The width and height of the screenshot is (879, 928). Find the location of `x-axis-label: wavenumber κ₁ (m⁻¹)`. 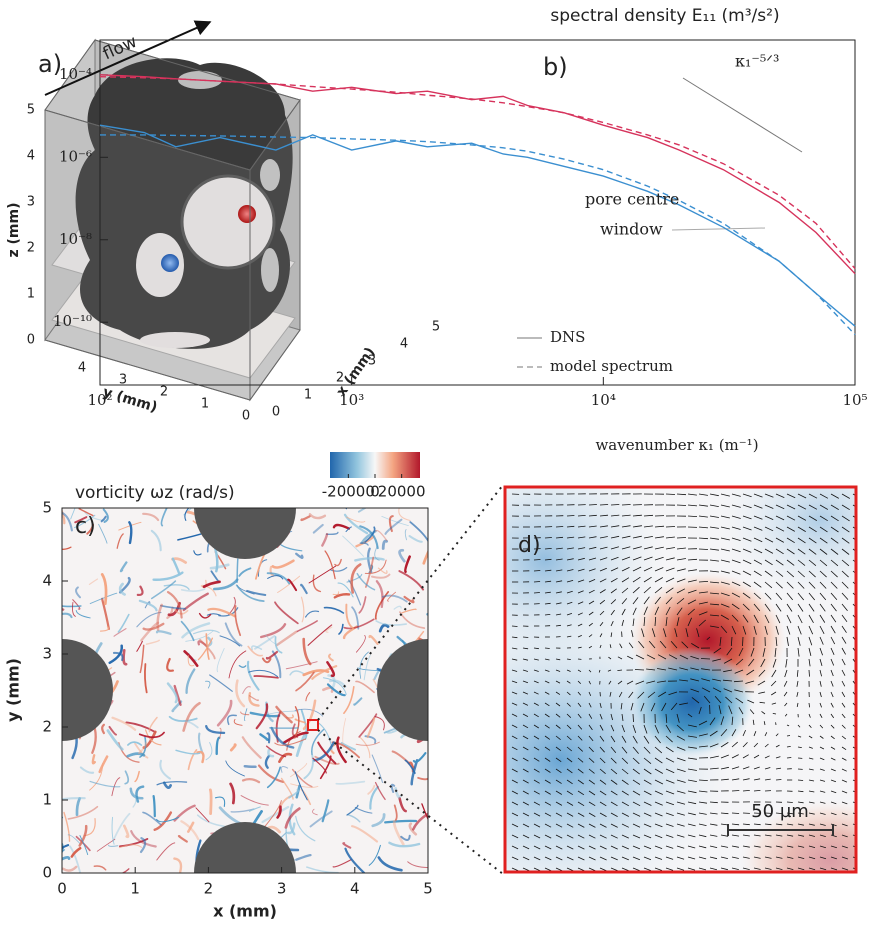

x-axis-label: wavenumber κ₁ (m⁻¹) is located at coordinates (676, 445).